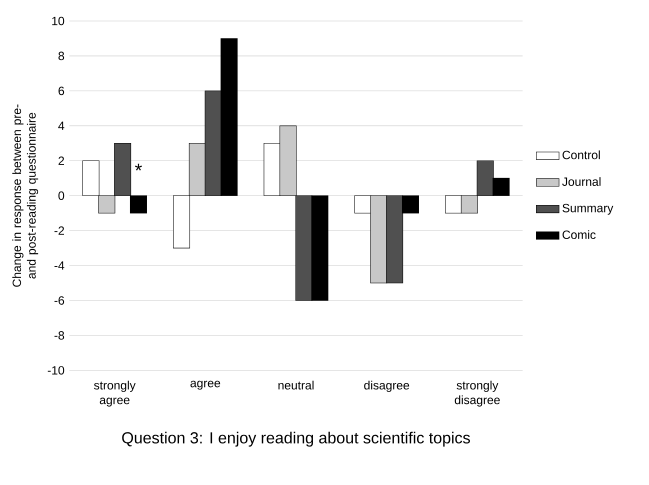  What do you see at coordinates (61, 195) in the screenshot?
I see `y-tick-label: 0` at bounding box center [61, 195].